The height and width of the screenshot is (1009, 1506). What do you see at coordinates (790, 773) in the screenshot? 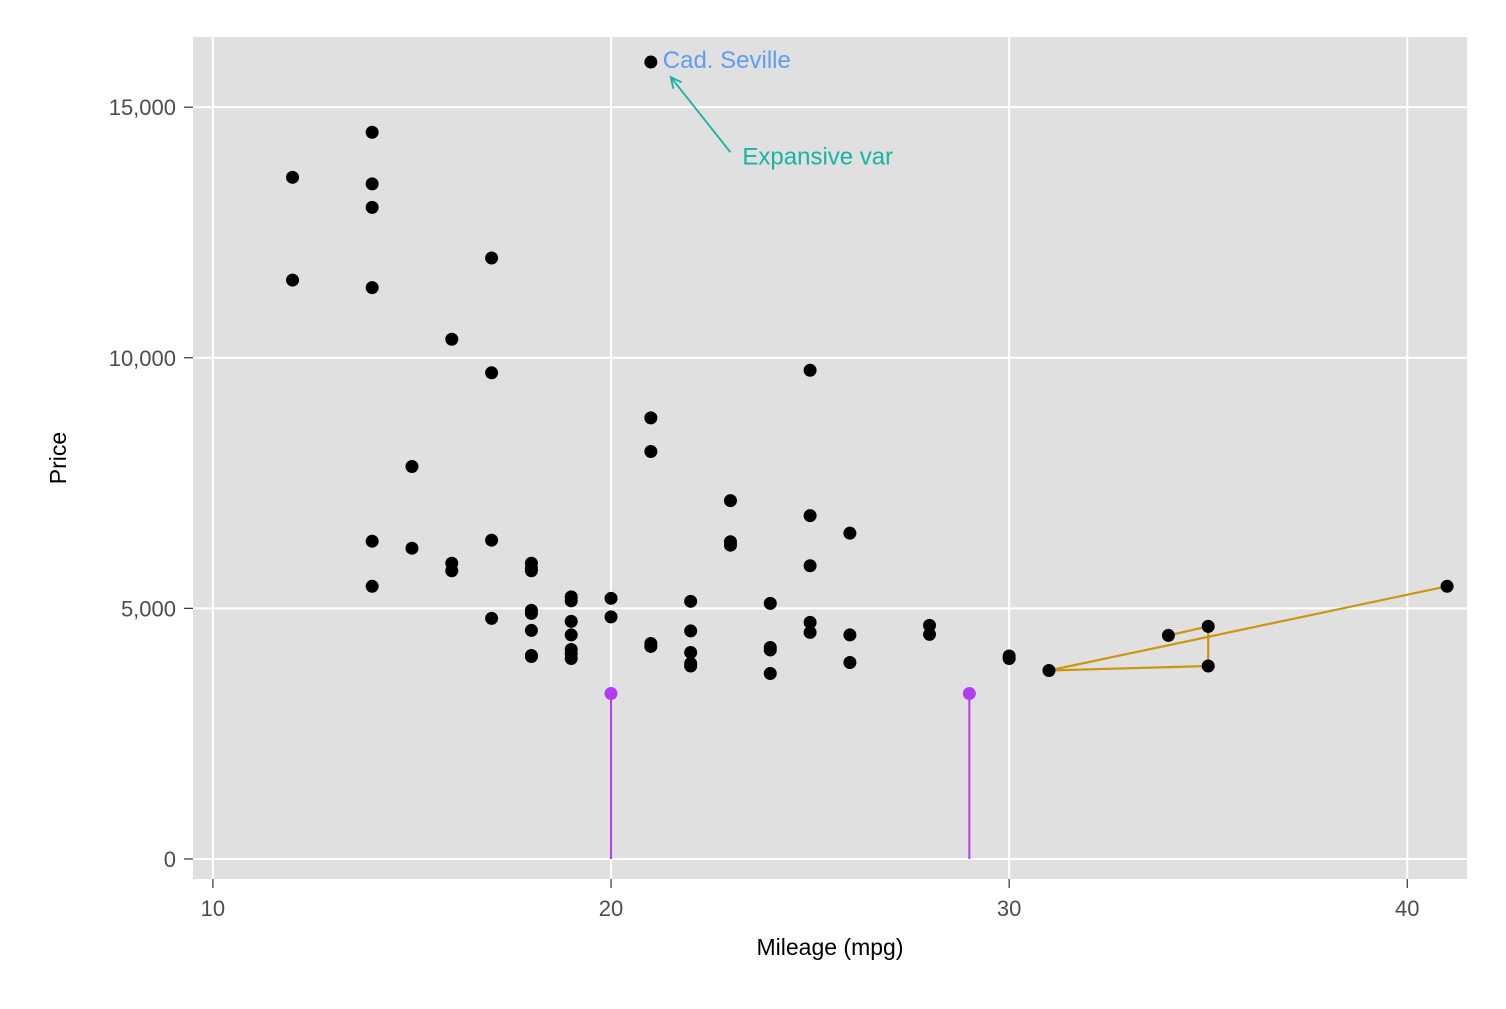
I see `spike-markers` at bounding box center [790, 773].